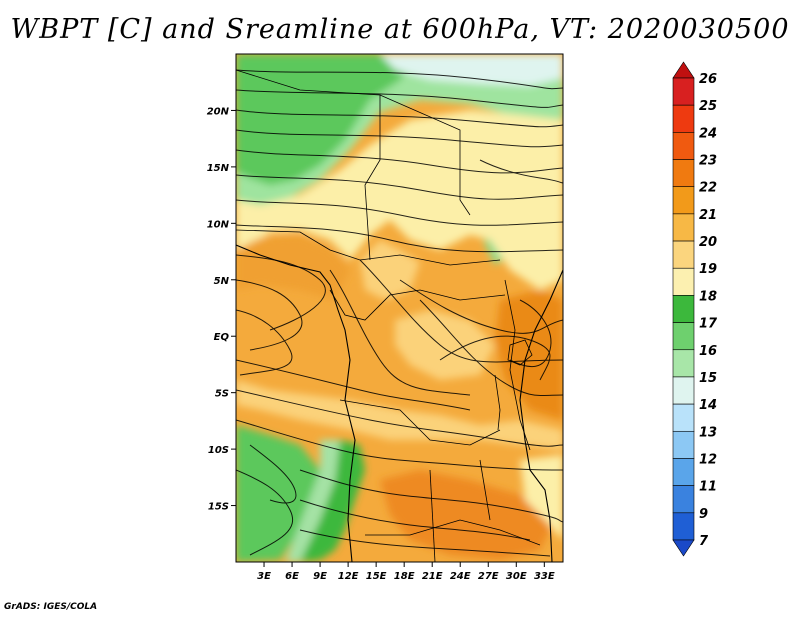 The width and height of the screenshot is (800, 618). Describe the element at coordinates (704, 541) in the screenshot. I see `colorbar-label: 7` at that location.